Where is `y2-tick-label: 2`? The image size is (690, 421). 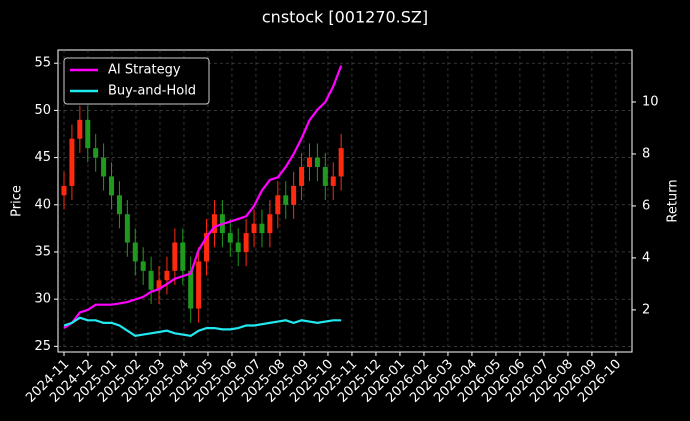 y2-tick-label: 2 is located at coordinates (646, 309).